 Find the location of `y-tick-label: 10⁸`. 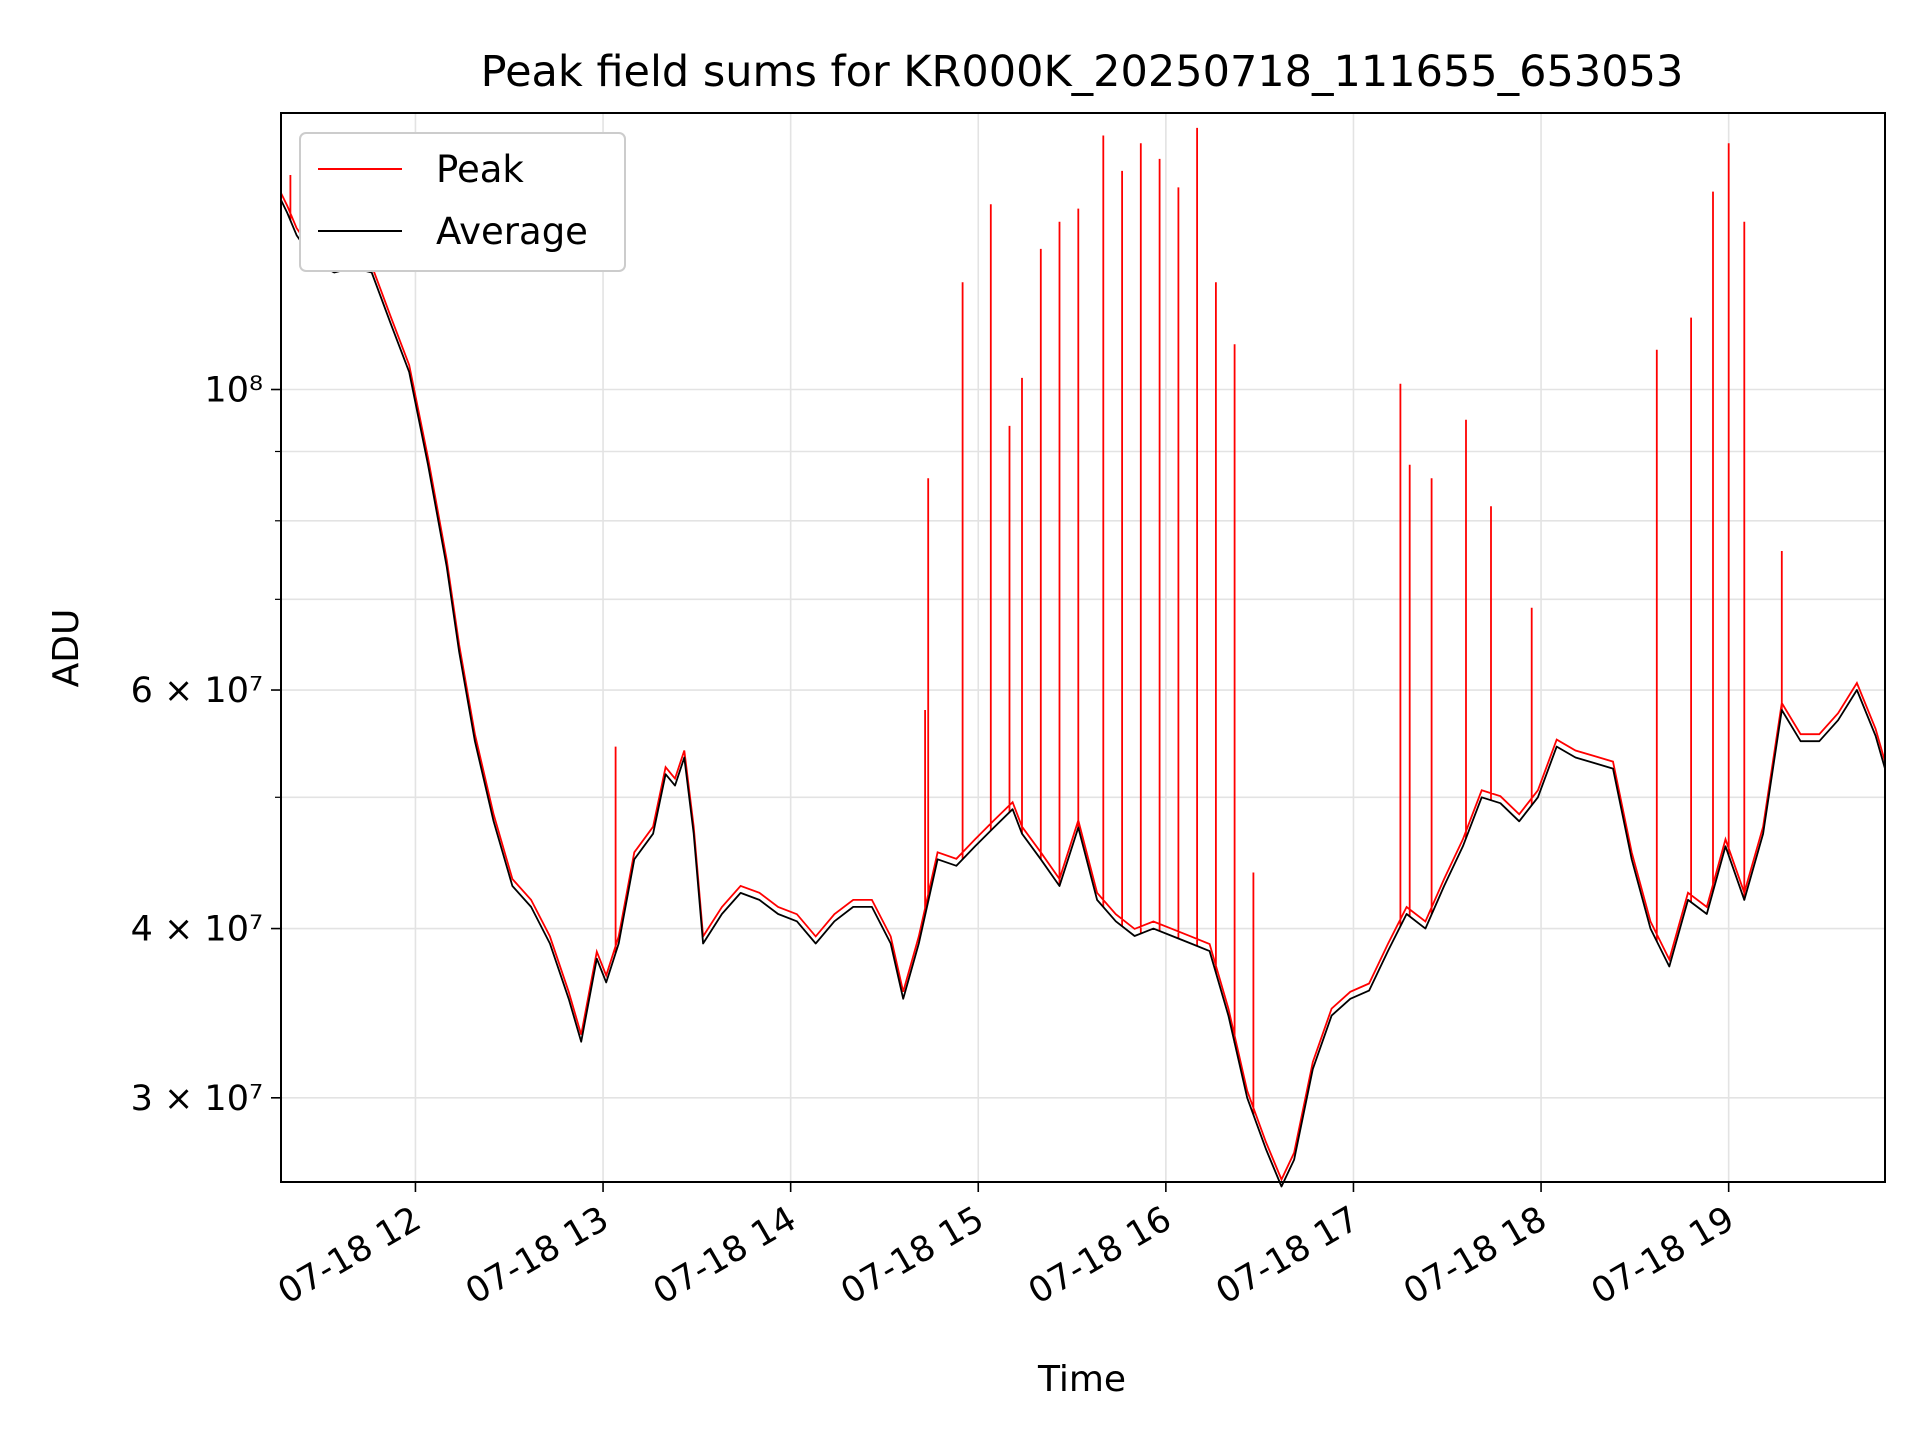

y-tick-label: 10⁸ is located at coordinates (233, 391).